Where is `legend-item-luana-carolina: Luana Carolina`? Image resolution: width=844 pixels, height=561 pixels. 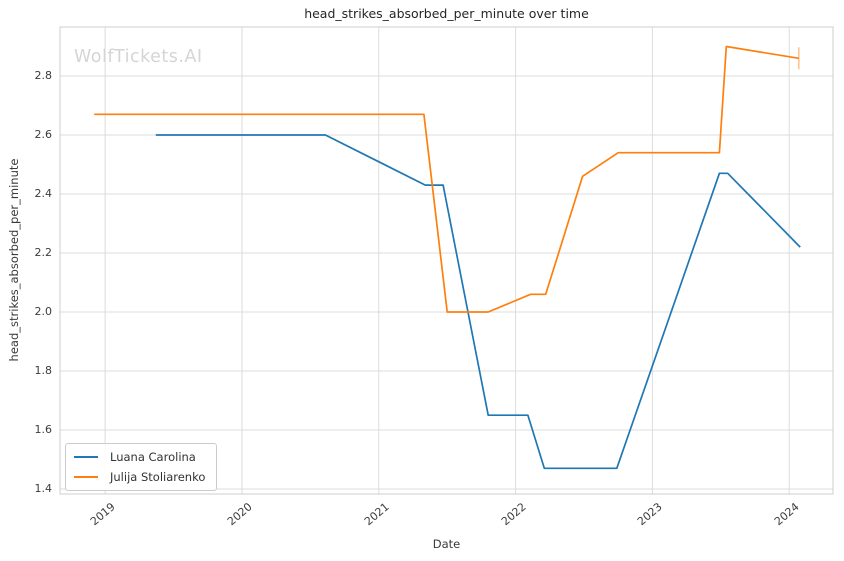
legend-item-luana-carolina: Luana Carolina is located at coordinates (139, 457).